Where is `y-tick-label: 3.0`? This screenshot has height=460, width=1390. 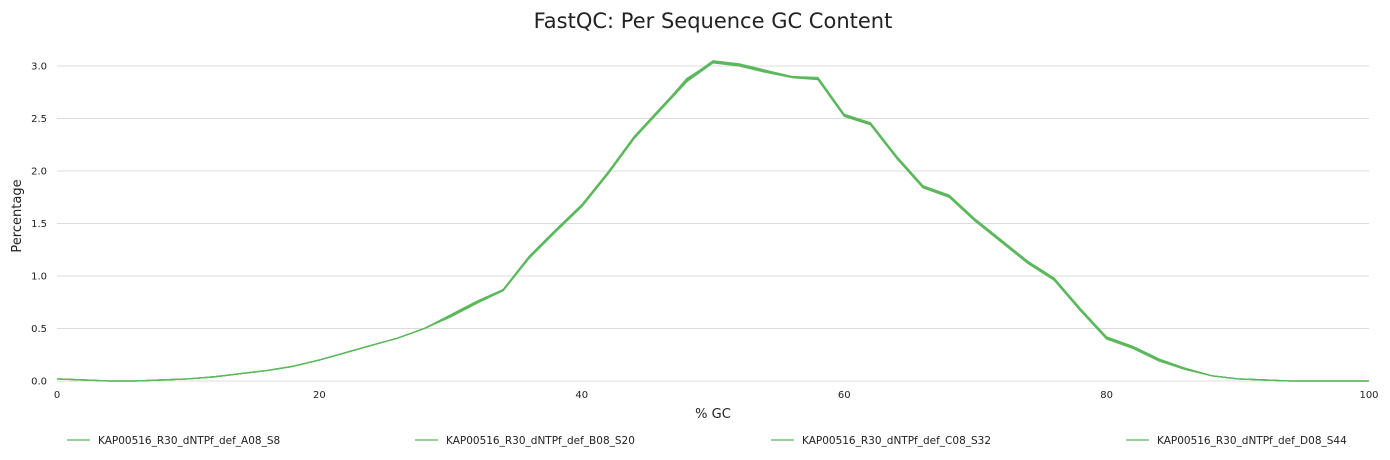
y-tick-label: 3.0 is located at coordinates (39, 67).